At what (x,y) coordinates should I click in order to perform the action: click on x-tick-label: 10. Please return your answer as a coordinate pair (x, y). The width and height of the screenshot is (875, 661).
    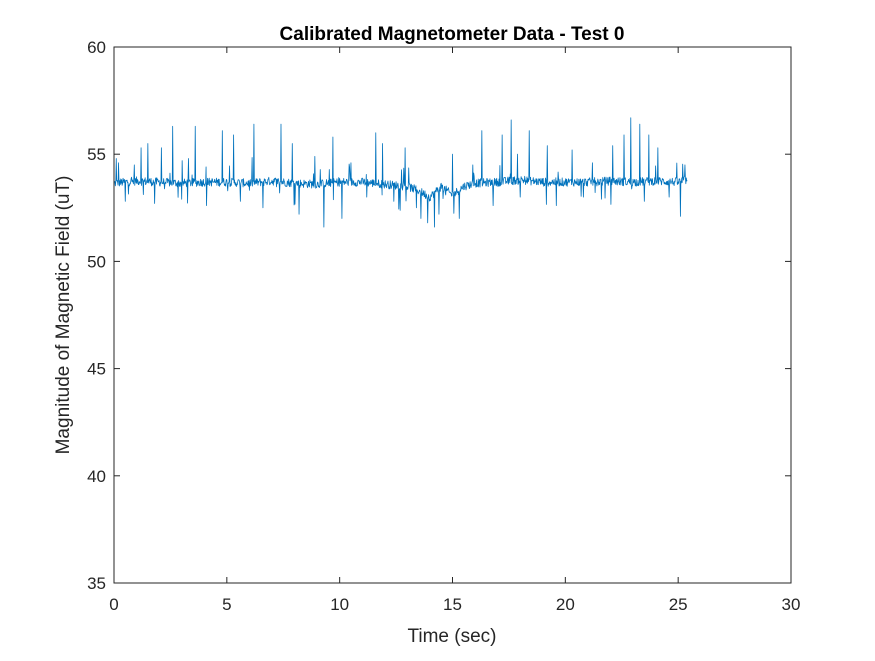
    Looking at the image, I should click on (339, 604).